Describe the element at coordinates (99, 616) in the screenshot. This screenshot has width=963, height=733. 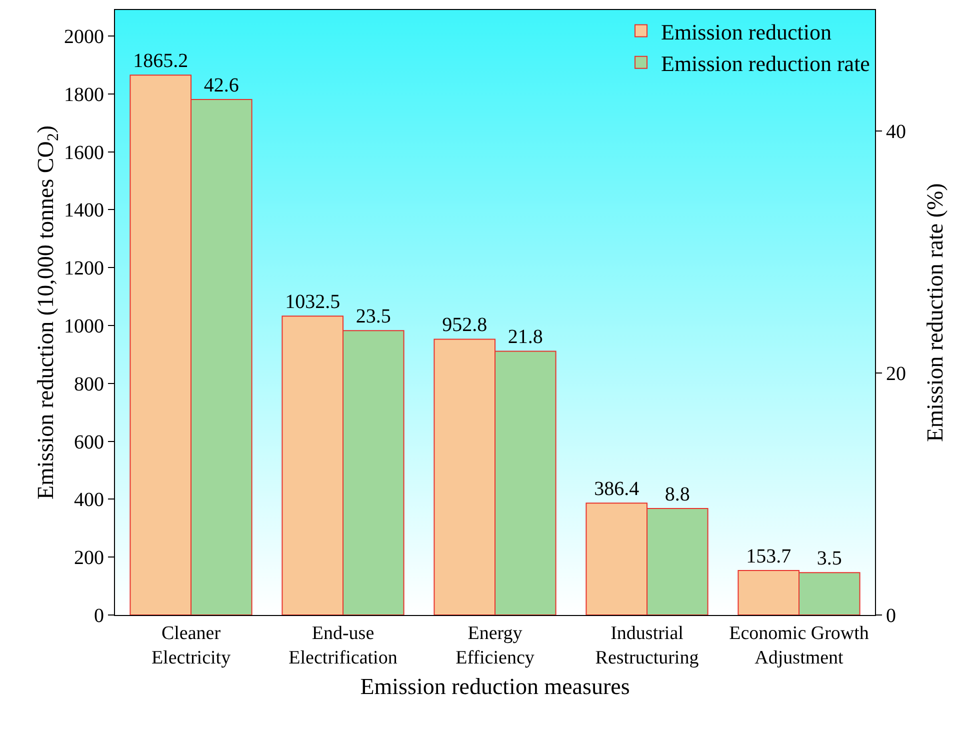
I see `y-tick-label: 0` at that location.